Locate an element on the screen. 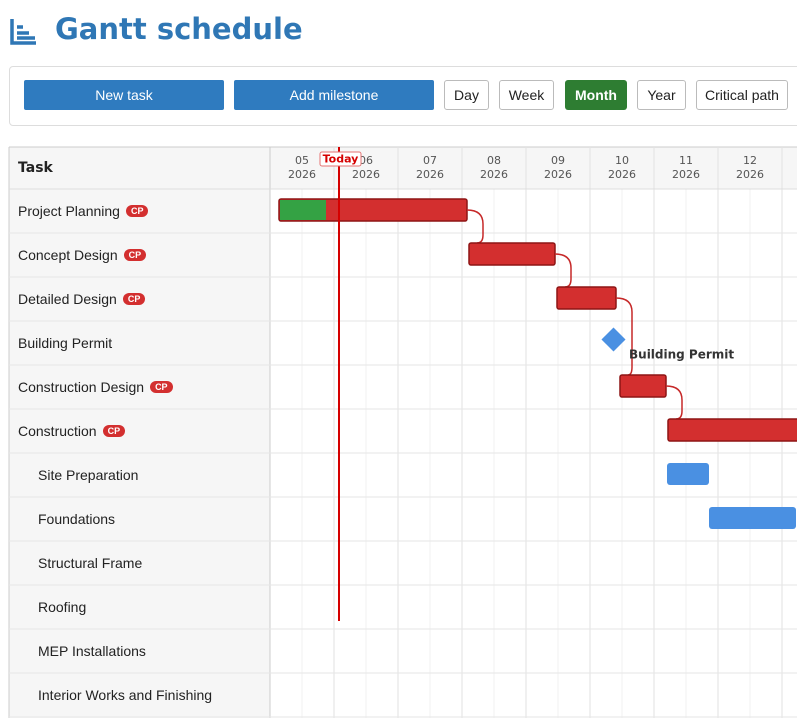  month-label: 10 is located at coordinates (622, 160).